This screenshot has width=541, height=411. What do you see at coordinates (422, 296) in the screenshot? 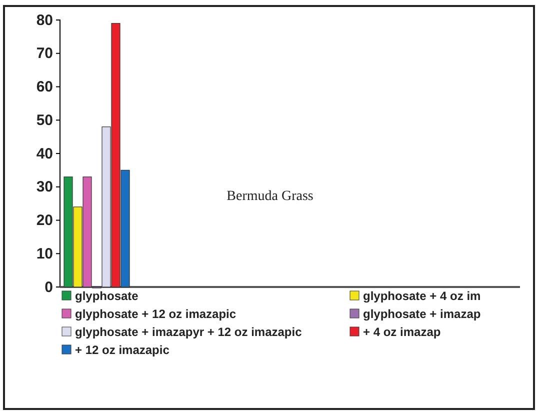
I see `legend-label: glyphosate + 4 oz im` at bounding box center [422, 296].